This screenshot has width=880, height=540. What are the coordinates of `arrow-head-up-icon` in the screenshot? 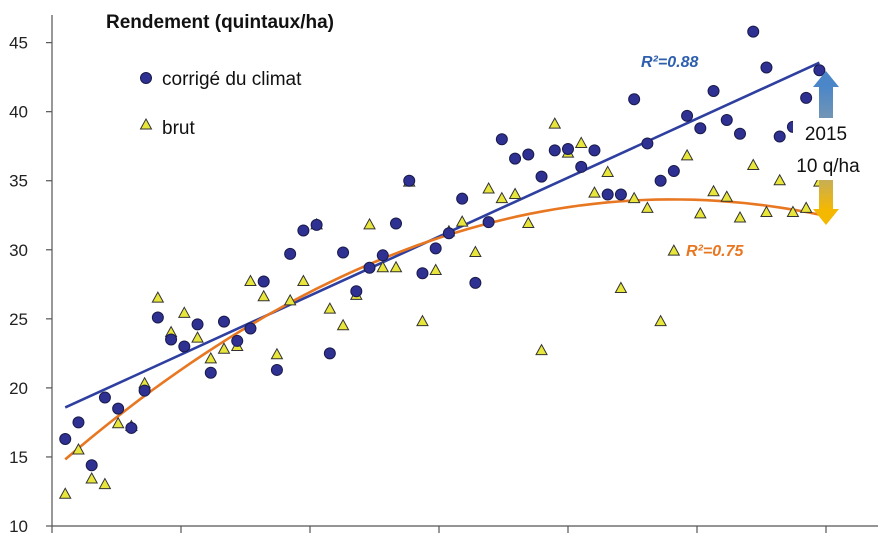 It's located at (826, 79).